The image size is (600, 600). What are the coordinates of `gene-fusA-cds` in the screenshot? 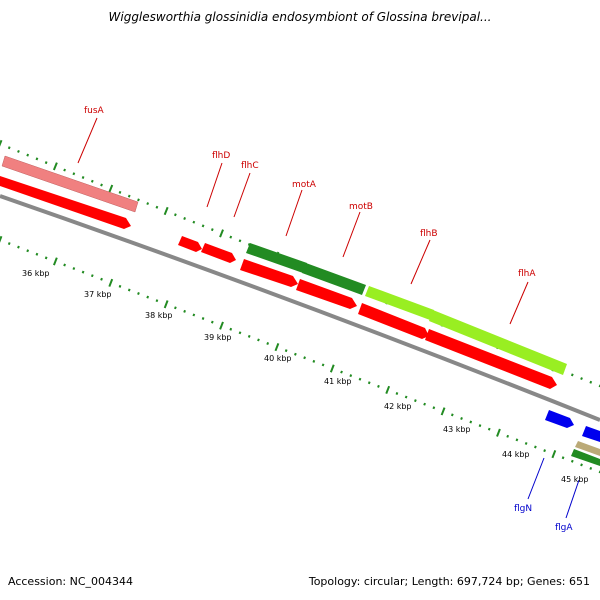 It's located at (65, 202).